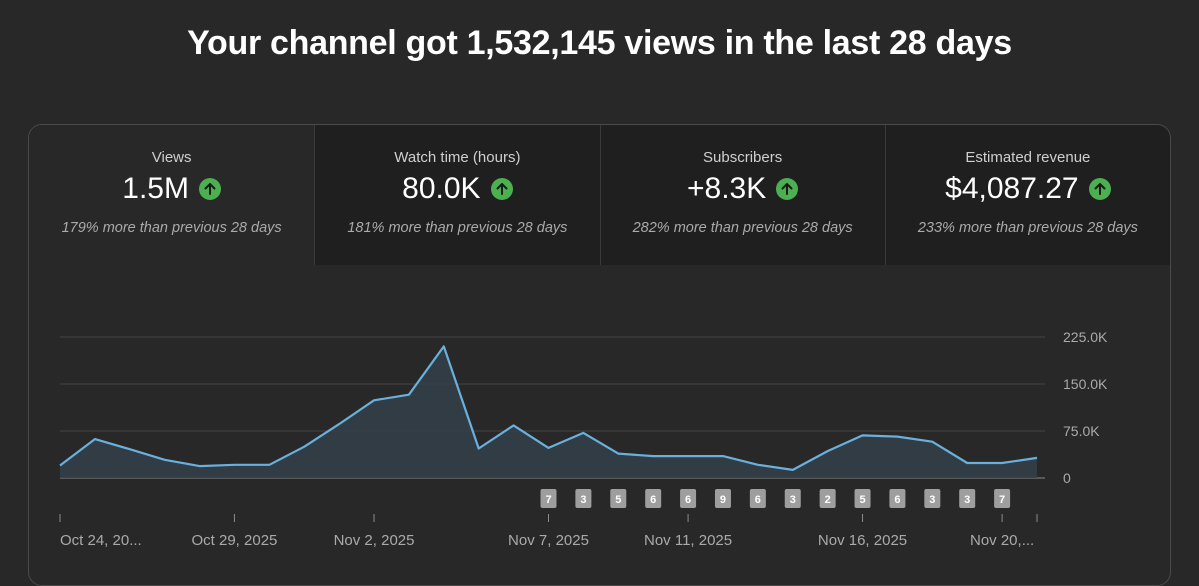 This screenshot has width=1199, height=586. Describe the element at coordinates (1085, 384) in the screenshot. I see `y-tick-label: 150.0K` at that location.